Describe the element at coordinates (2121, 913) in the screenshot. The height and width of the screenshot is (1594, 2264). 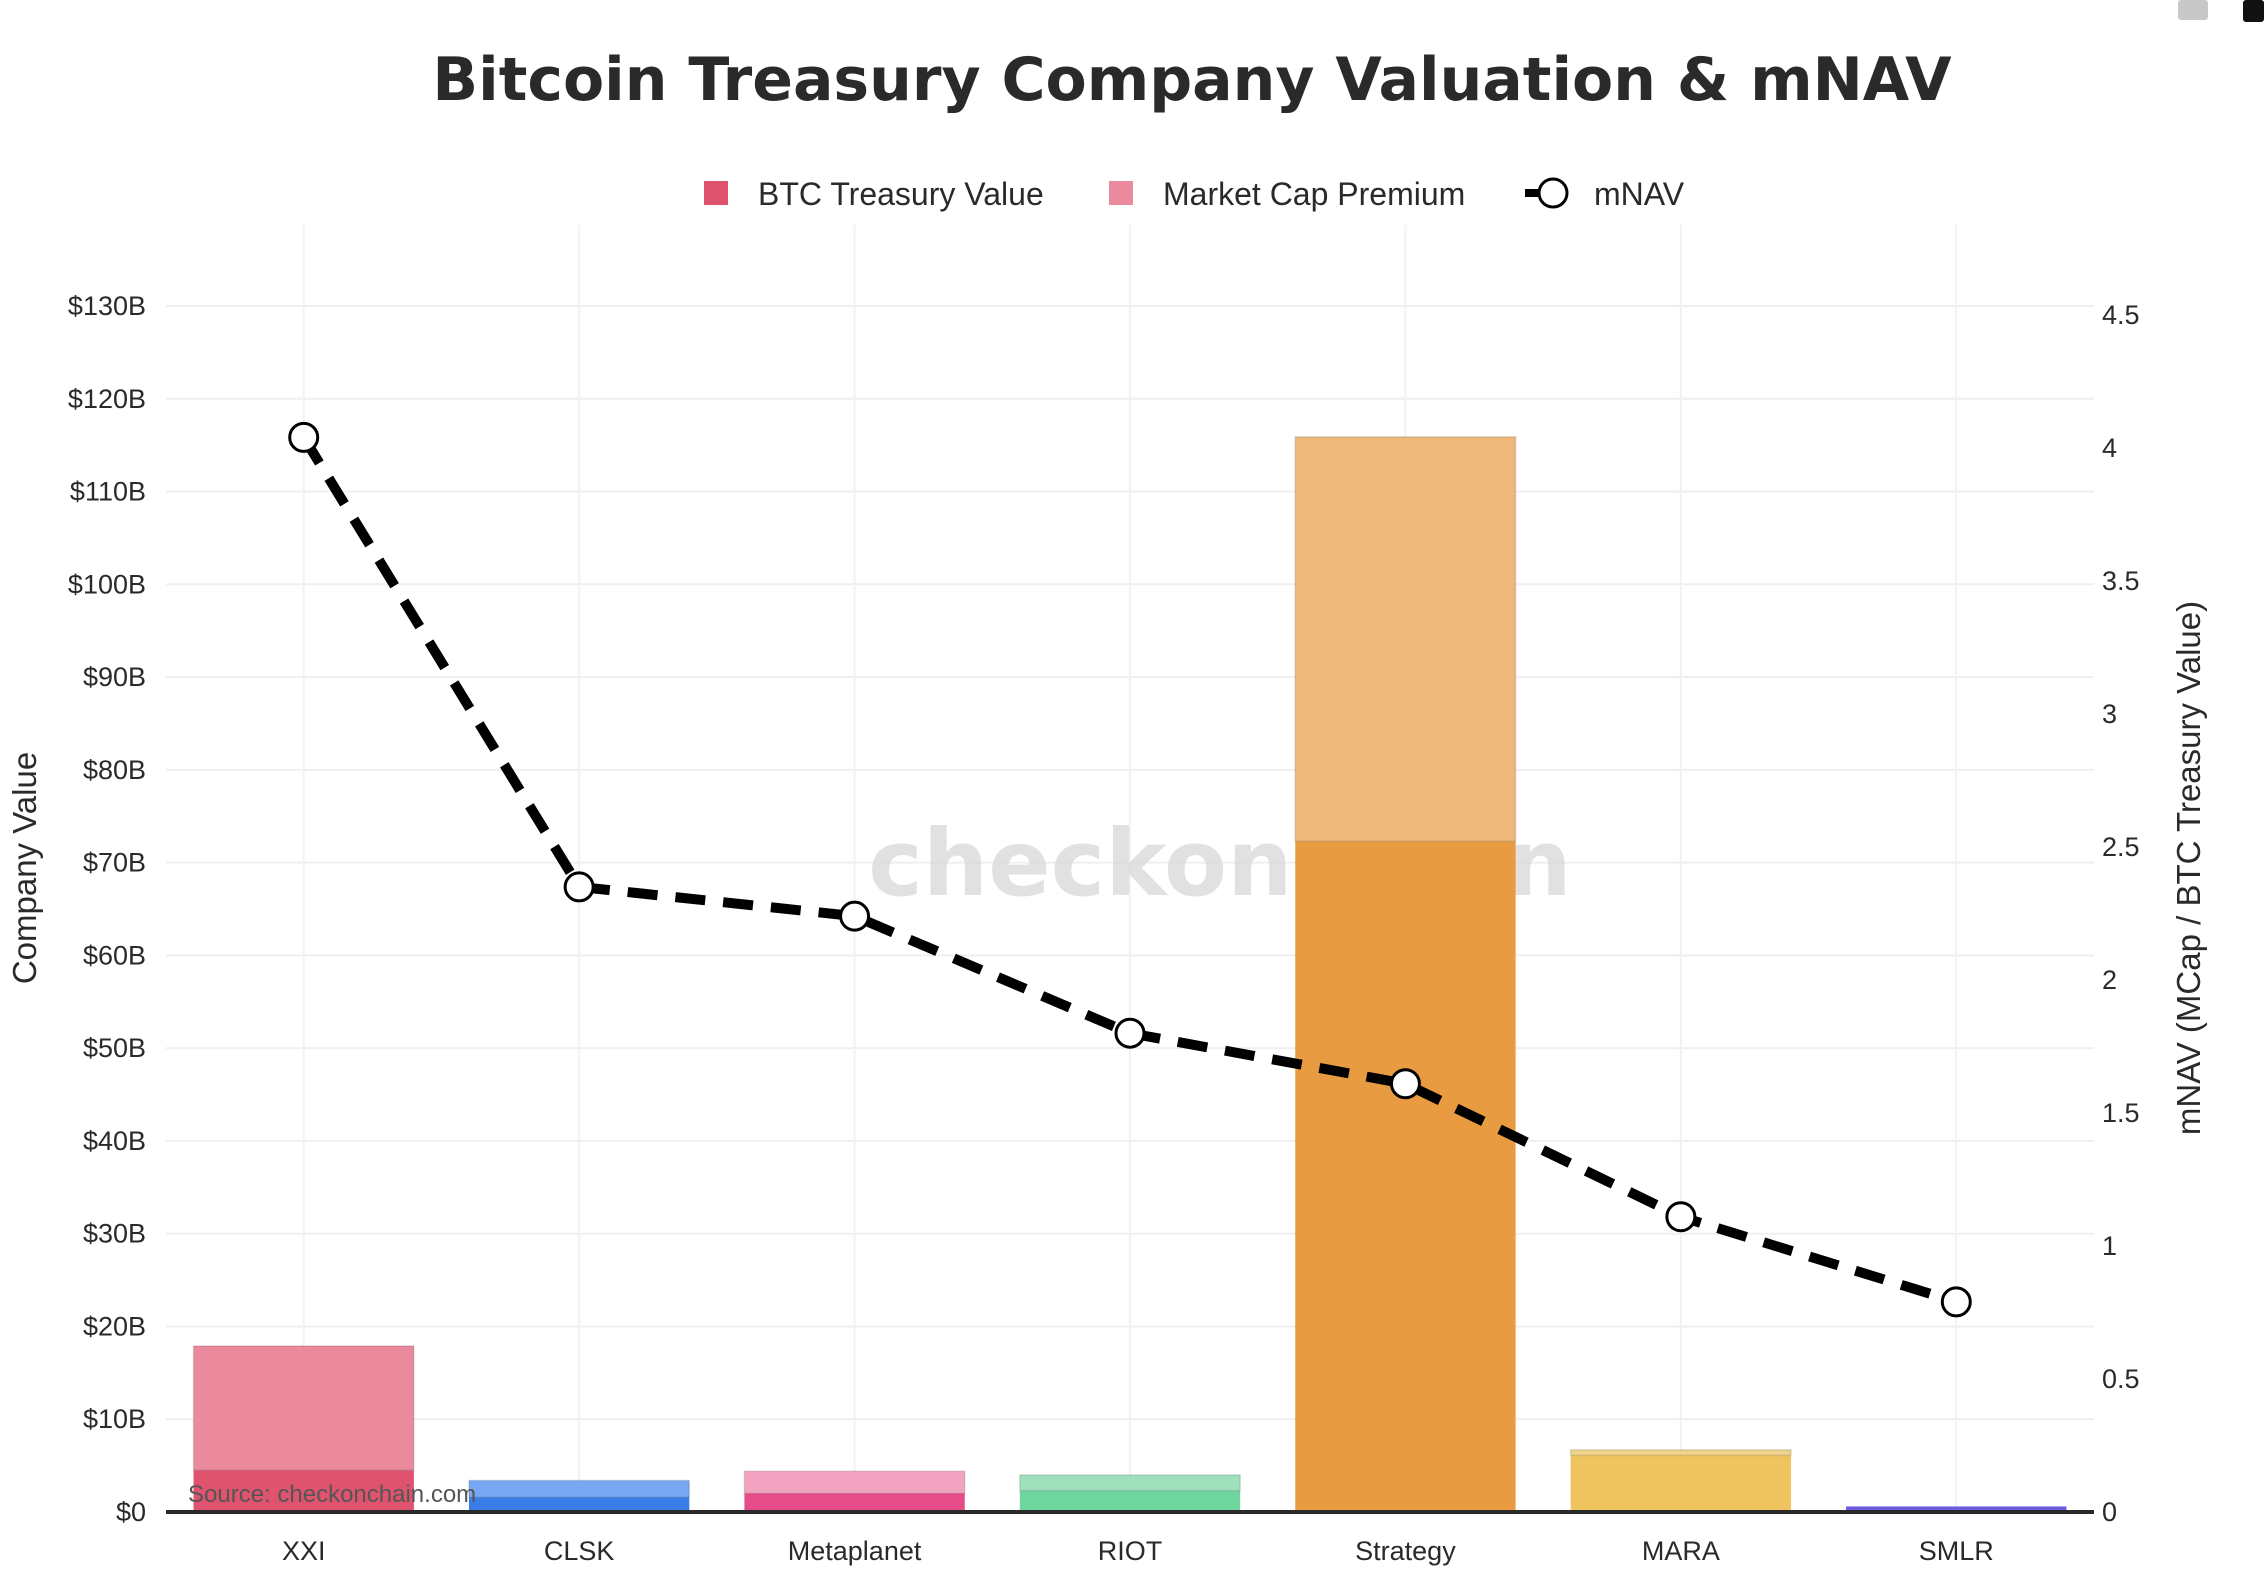
I see `y2-axis-ticks: 0 0.5 1 1.5 2 2.5 3 3.5 4 4.5` at that location.